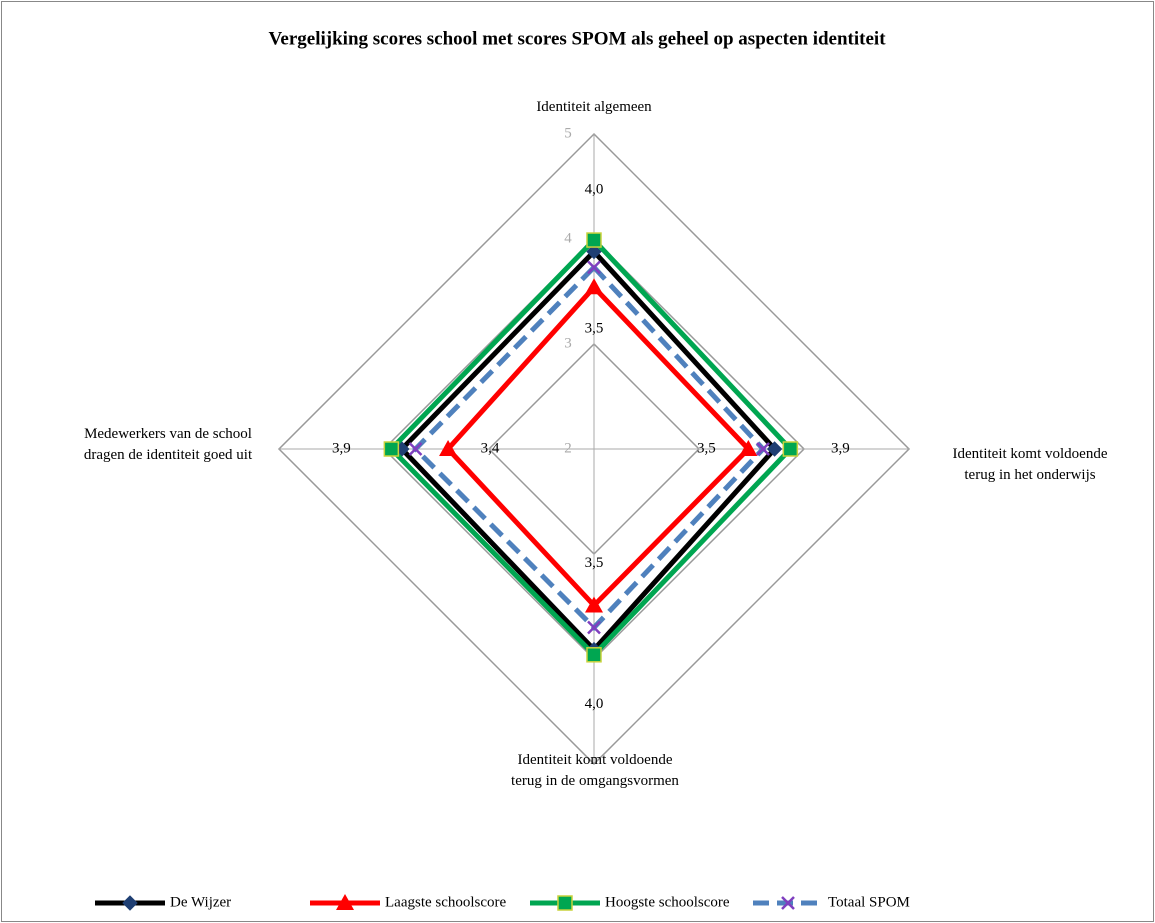 The height and width of the screenshot is (923, 1155). Describe the element at coordinates (568, 133) in the screenshot. I see `r-tick-label: 5` at that location.